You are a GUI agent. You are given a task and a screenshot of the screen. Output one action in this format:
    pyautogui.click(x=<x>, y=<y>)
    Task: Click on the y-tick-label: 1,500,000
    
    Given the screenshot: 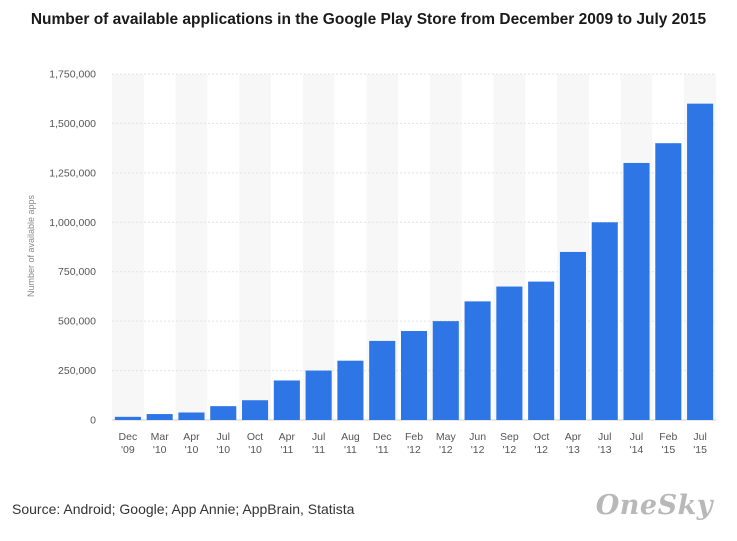 What is the action you would take?
    pyautogui.click(x=72, y=124)
    